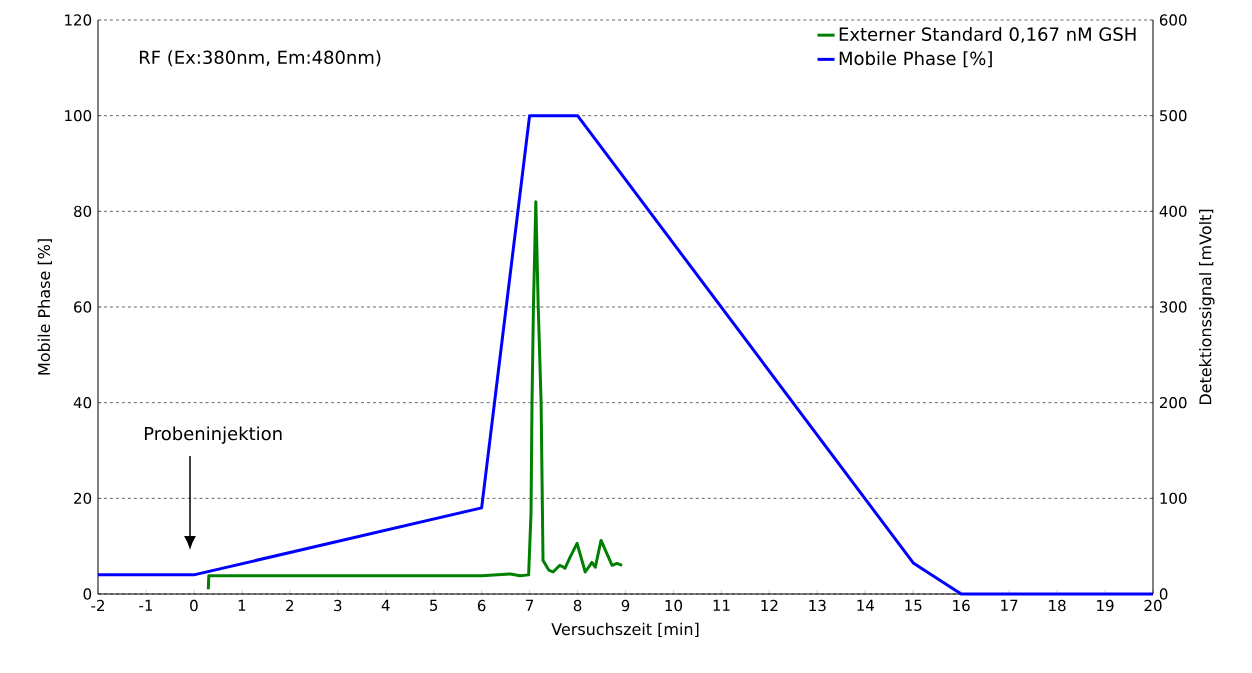 The width and height of the screenshot is (1252, 673). What do you see at coordinates (1173, 498) in the screenshot?
I see `y2-tick-label: 100` at bounding box center [1173, 498].